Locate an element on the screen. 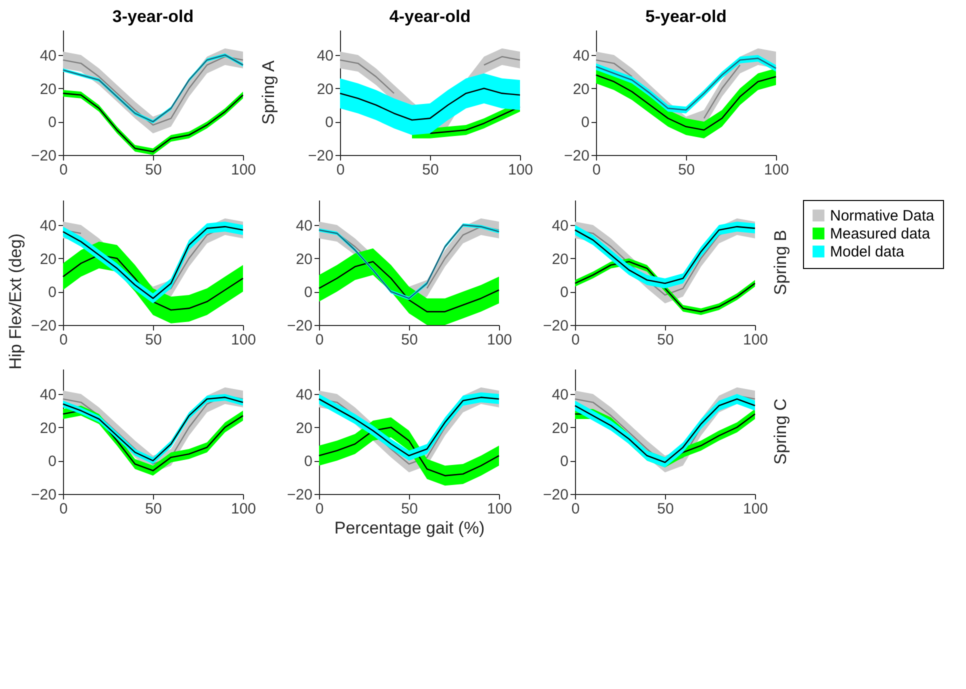  legend-label: Measured data is located at coordinates (880, 234).